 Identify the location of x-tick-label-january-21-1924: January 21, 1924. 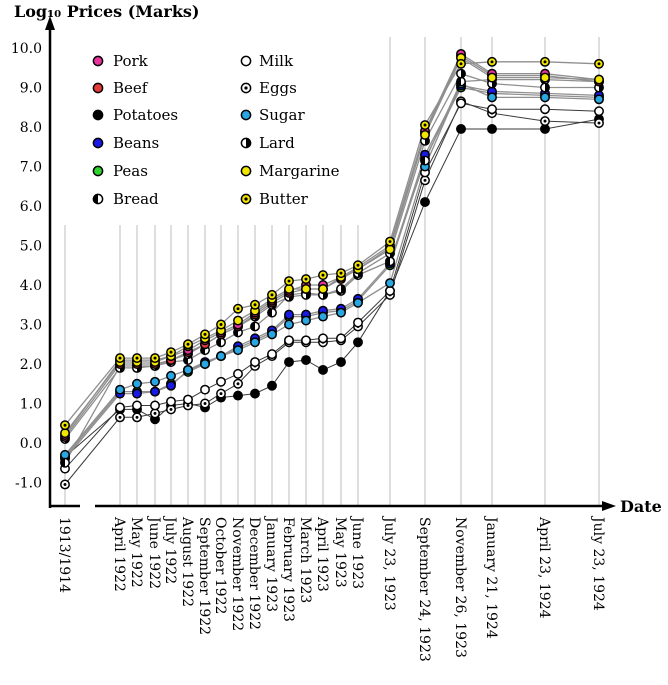
(491, 577).